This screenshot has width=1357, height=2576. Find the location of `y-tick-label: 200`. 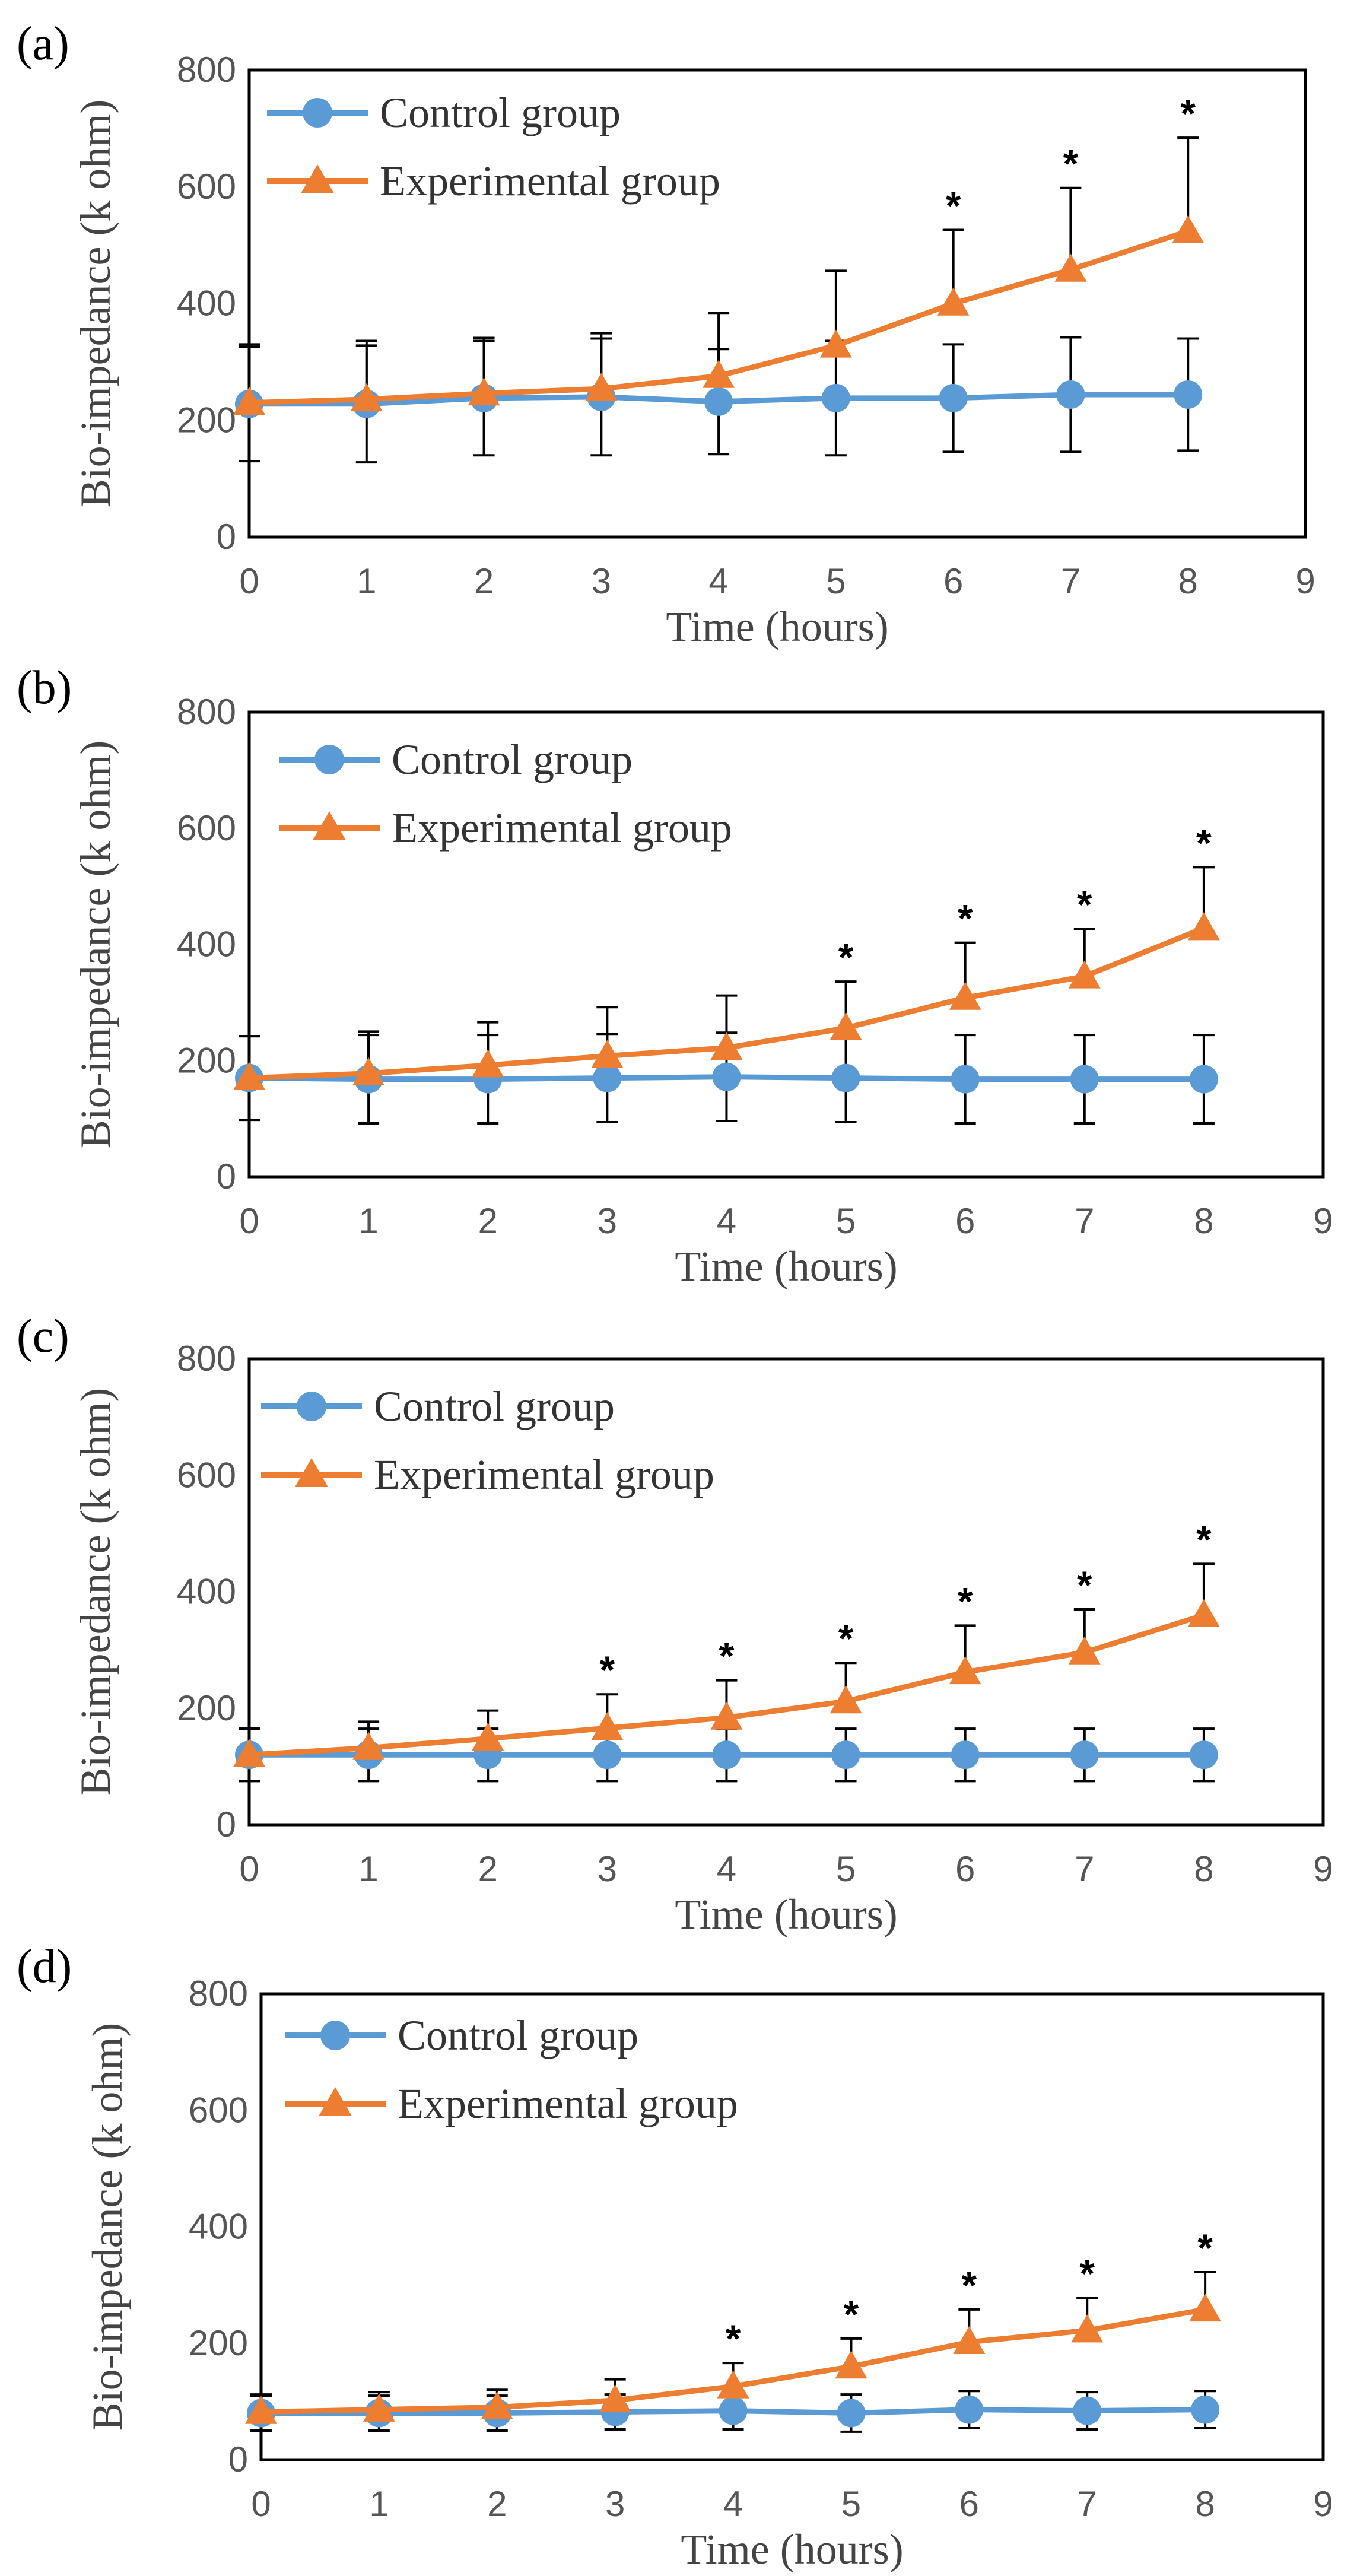

y-tick-label: 200 is located at coordinates (206, 1060).